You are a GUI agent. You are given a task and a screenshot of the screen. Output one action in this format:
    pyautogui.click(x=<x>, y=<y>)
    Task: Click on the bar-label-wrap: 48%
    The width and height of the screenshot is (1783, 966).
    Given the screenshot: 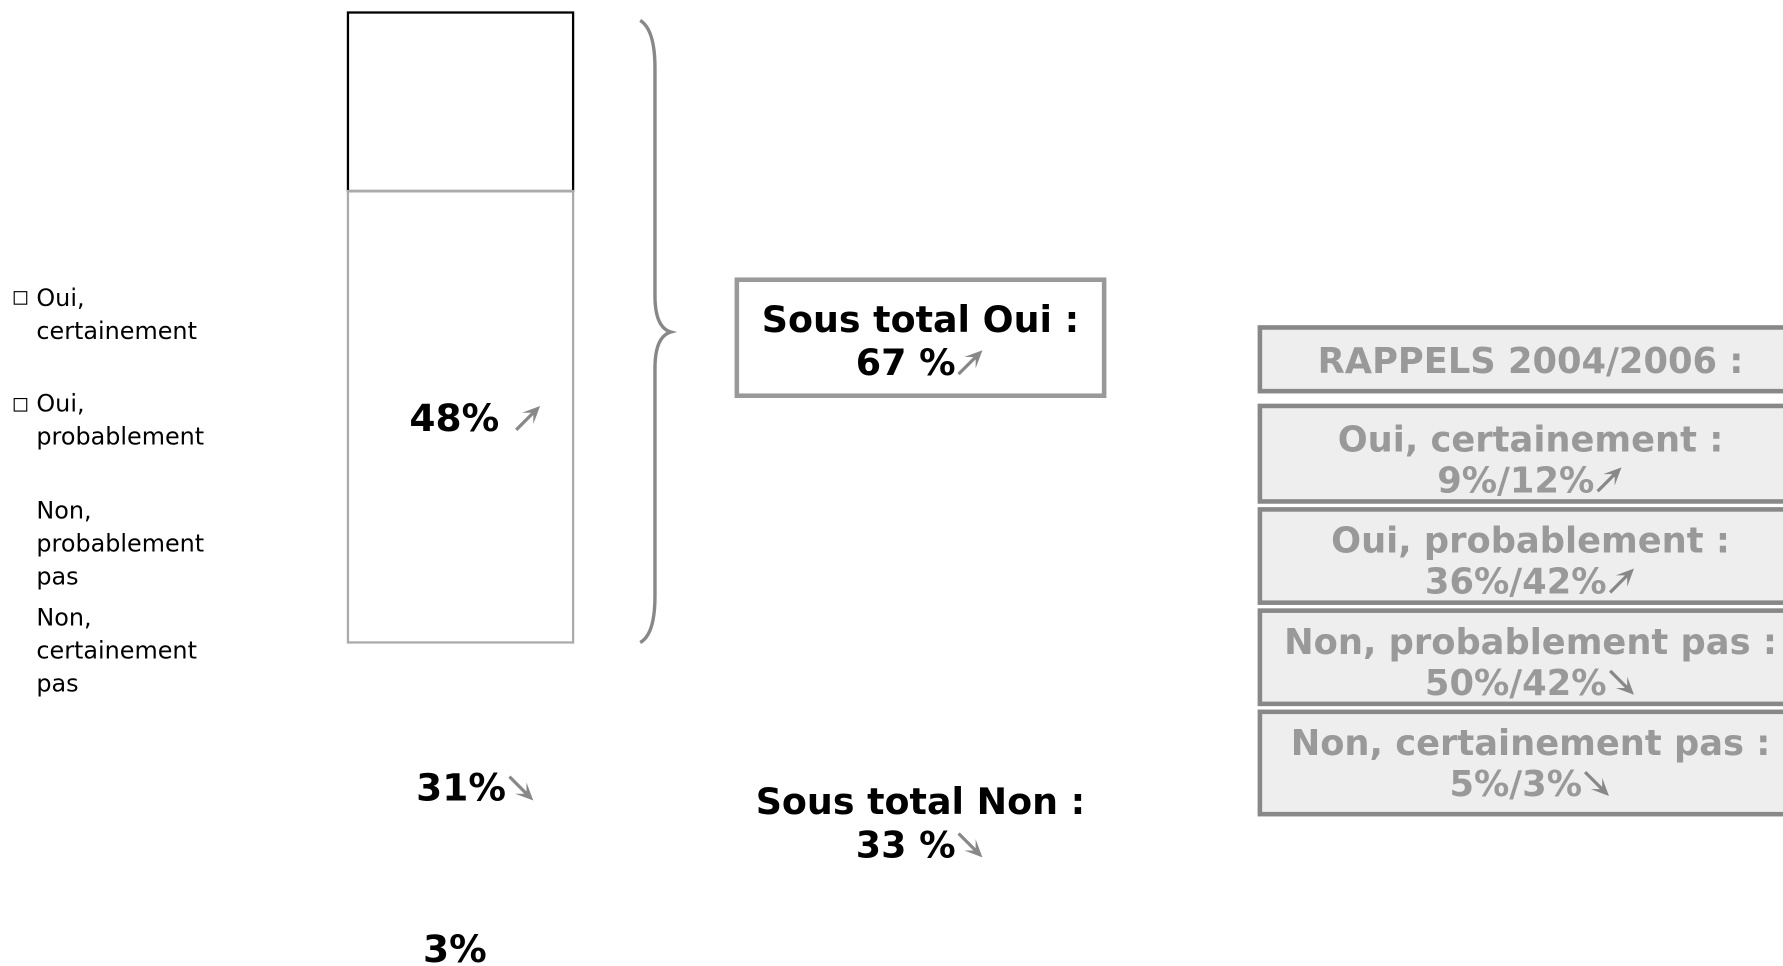 What is the action you would take?
    pyautogui.click(x=475, y=418)
    